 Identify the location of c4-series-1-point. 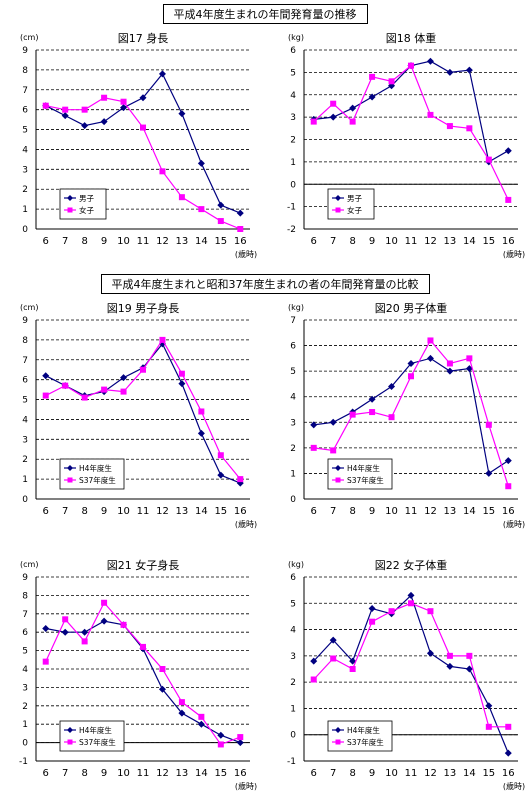
(65, 619).